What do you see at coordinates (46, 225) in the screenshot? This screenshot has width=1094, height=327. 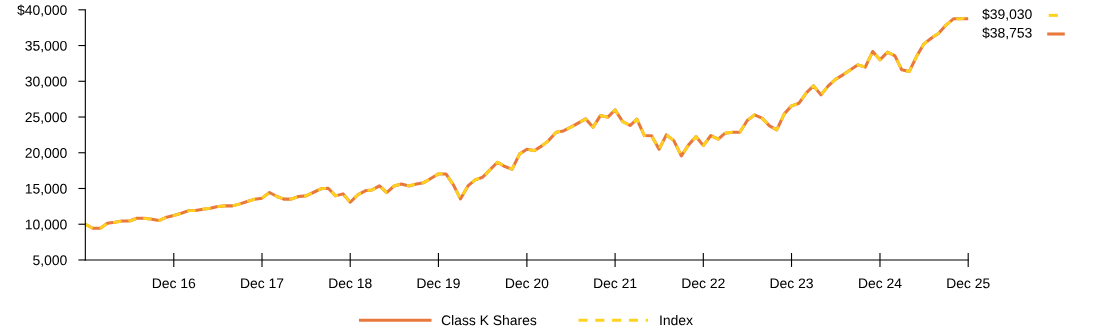 I see `y-tick-label: 10,000` at bounding box center [46, 225].